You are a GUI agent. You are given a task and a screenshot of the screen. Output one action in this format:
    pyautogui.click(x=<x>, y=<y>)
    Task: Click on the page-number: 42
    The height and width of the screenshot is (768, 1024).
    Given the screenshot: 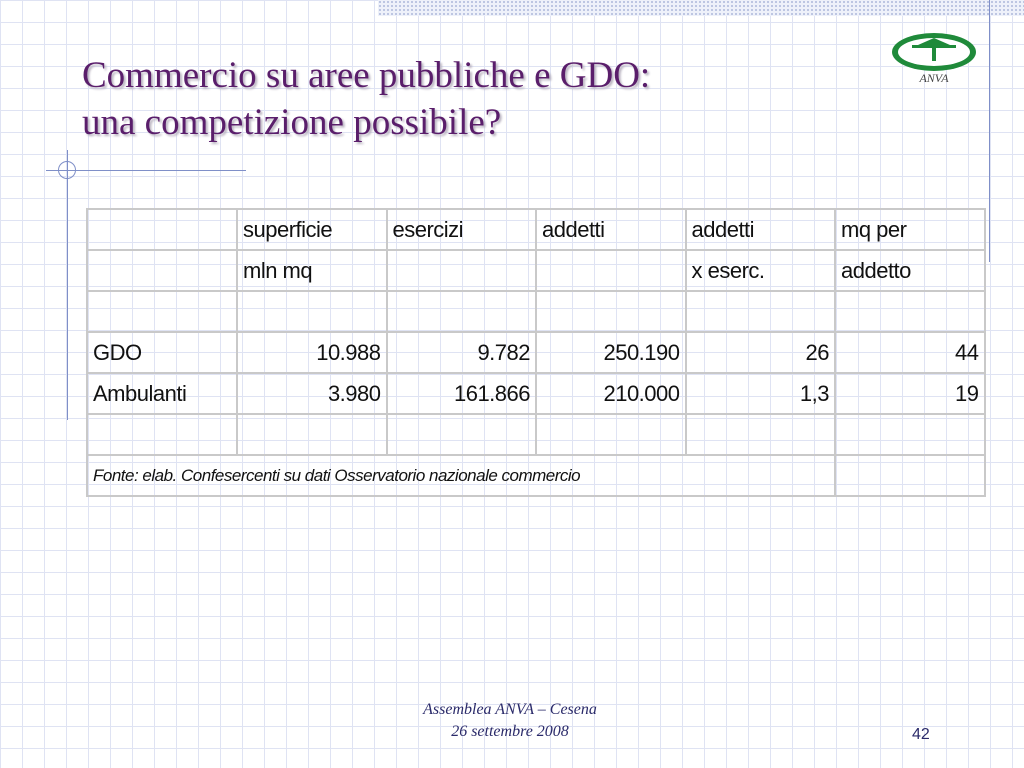 What is the action you would take?
    pyautogui.click(x=921, y=734)
    